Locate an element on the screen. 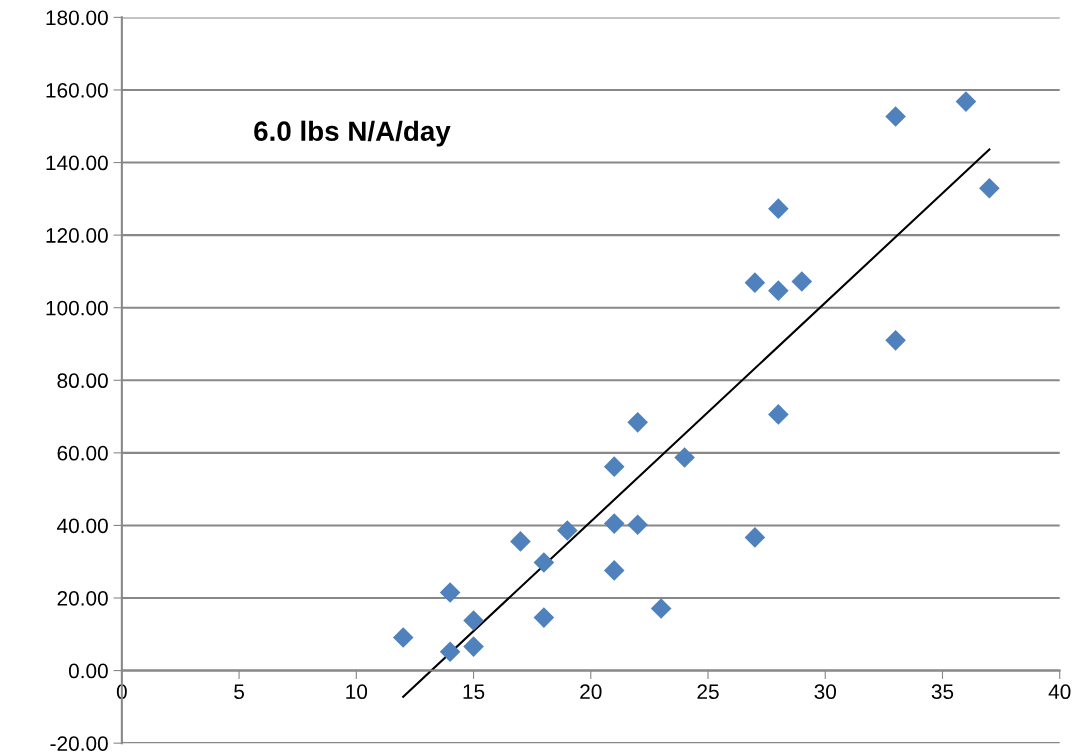  x-tick-label: 30 is located at coordinates (825, 692).